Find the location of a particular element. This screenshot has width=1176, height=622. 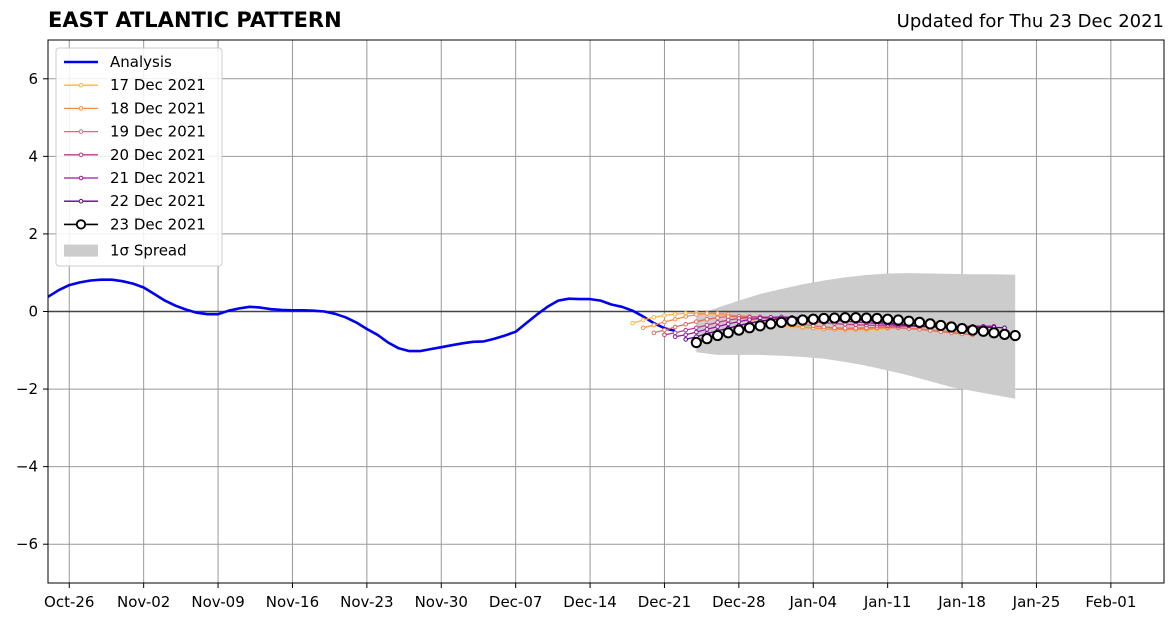

legend-box is located at coordinates (139, 157).